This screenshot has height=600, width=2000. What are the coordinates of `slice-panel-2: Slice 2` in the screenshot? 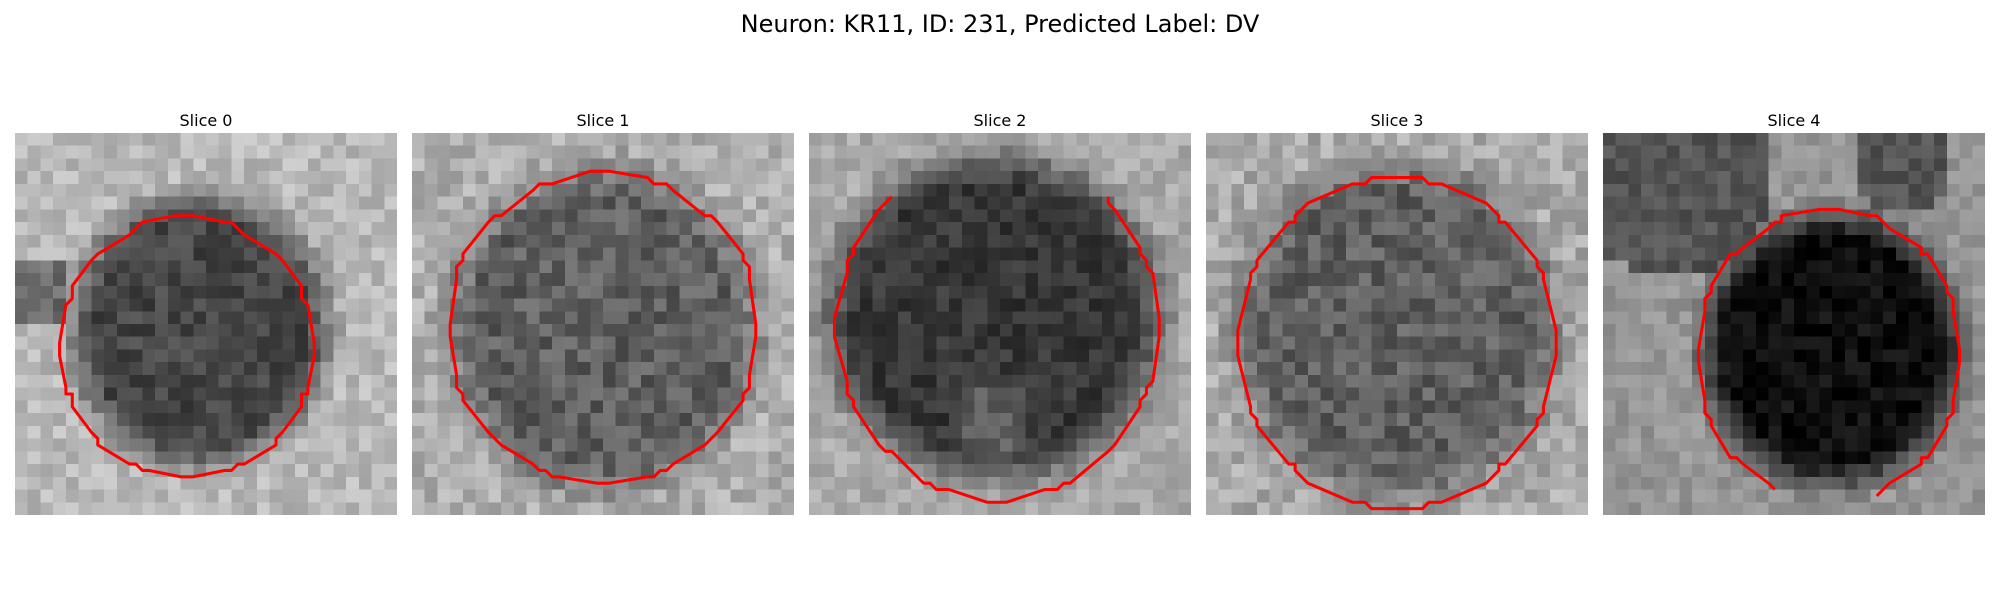 It's located at (1000, 312).